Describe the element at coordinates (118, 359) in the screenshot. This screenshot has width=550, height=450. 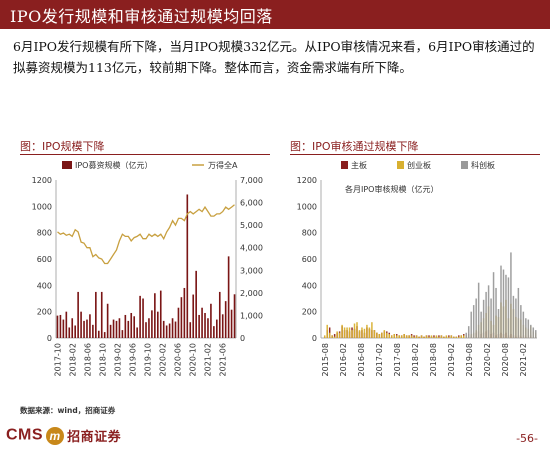
I see `x-tick-label: 2019-02` at that location.